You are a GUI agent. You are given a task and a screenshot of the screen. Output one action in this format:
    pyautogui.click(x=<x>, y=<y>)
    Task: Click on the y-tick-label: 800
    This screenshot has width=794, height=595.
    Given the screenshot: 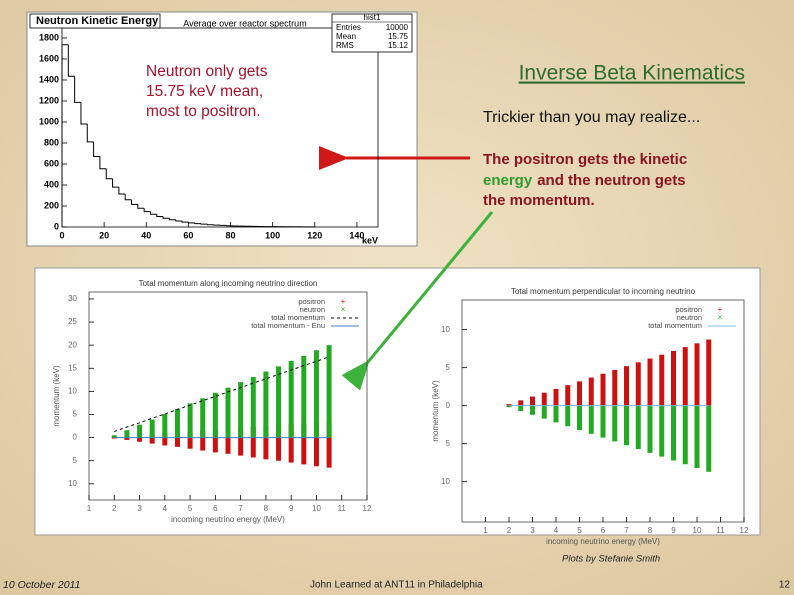 What is the action you would take?
    pyautogui.click(x=51, y=142)
    